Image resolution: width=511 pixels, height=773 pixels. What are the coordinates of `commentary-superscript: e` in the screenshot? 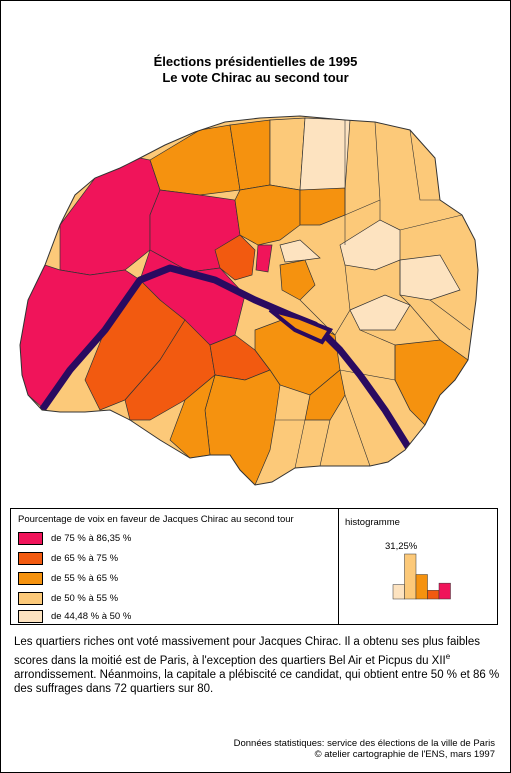 It's located at (448, 656).